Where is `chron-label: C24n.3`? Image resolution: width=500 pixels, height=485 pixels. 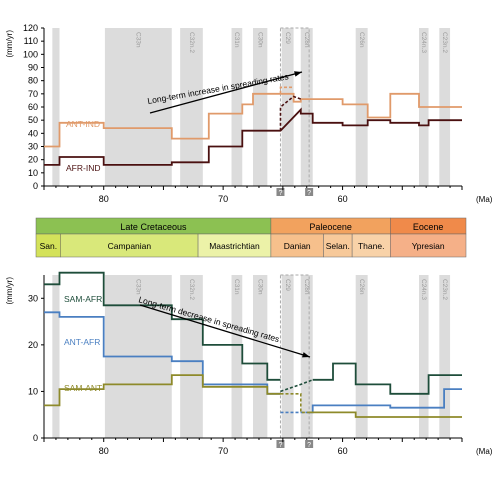 chron-label: C24n.3 is located at coordinates (423, 42).